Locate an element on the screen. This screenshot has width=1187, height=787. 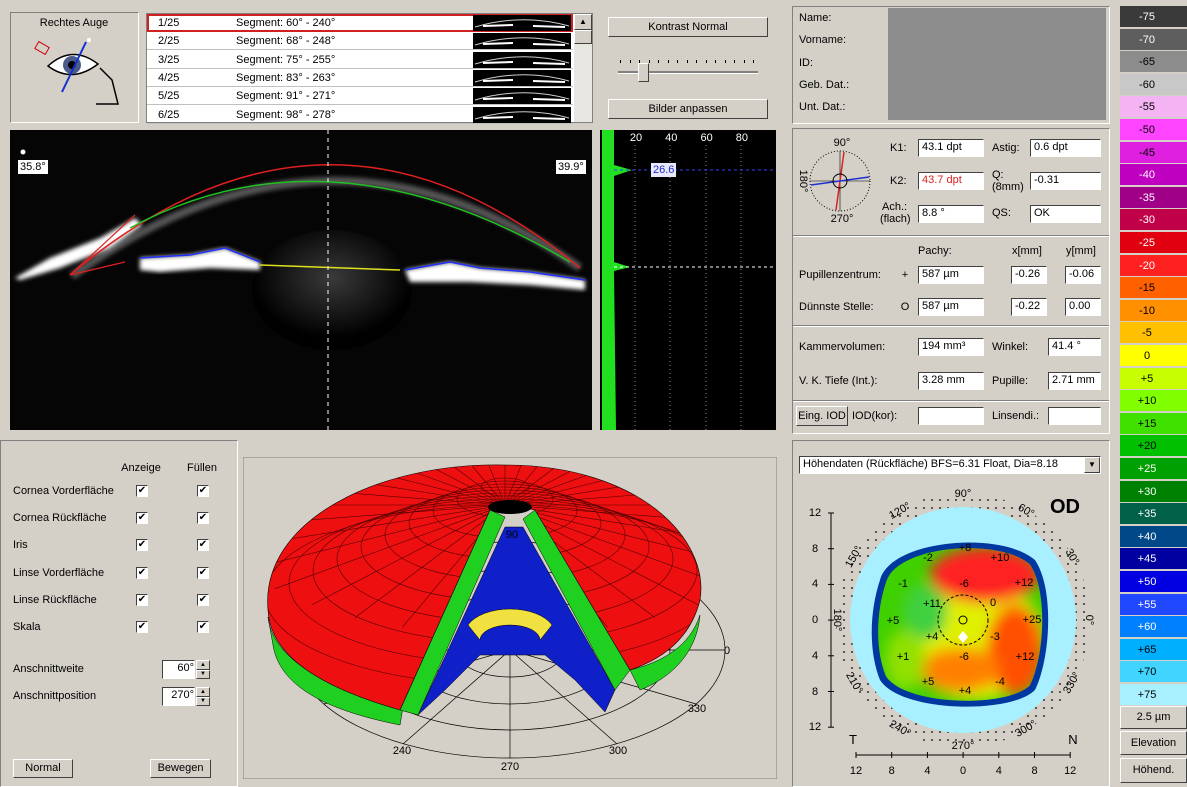
cut-line is located at coordinates (74, 67).